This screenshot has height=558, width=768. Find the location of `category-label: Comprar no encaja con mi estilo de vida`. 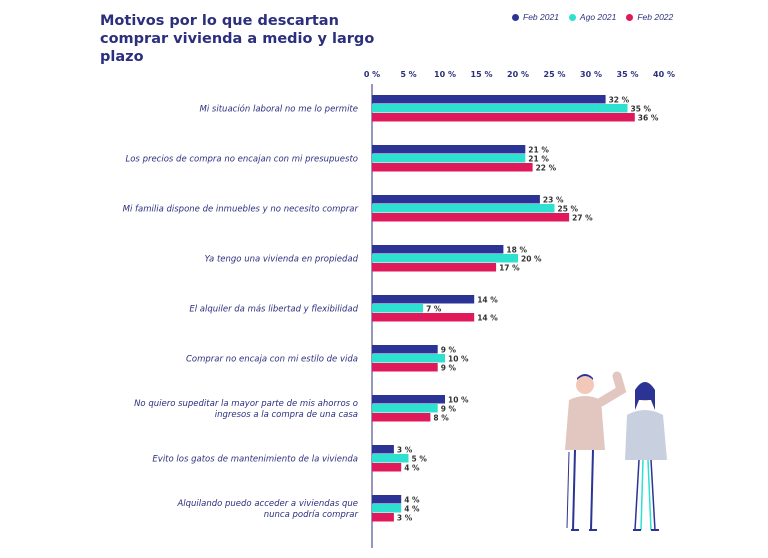

category-label: Comprar no encaja con mi estilo de vida is located at coordinates (272, 360).